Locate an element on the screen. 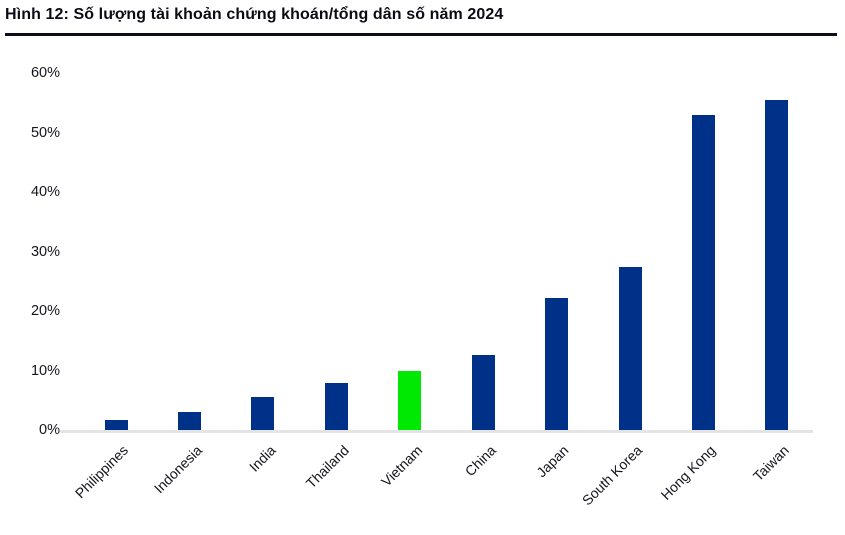 This screenshot has width=845, height=535. x-tick-label-indonesia: Indonesia is located at coordinates (177, 469).